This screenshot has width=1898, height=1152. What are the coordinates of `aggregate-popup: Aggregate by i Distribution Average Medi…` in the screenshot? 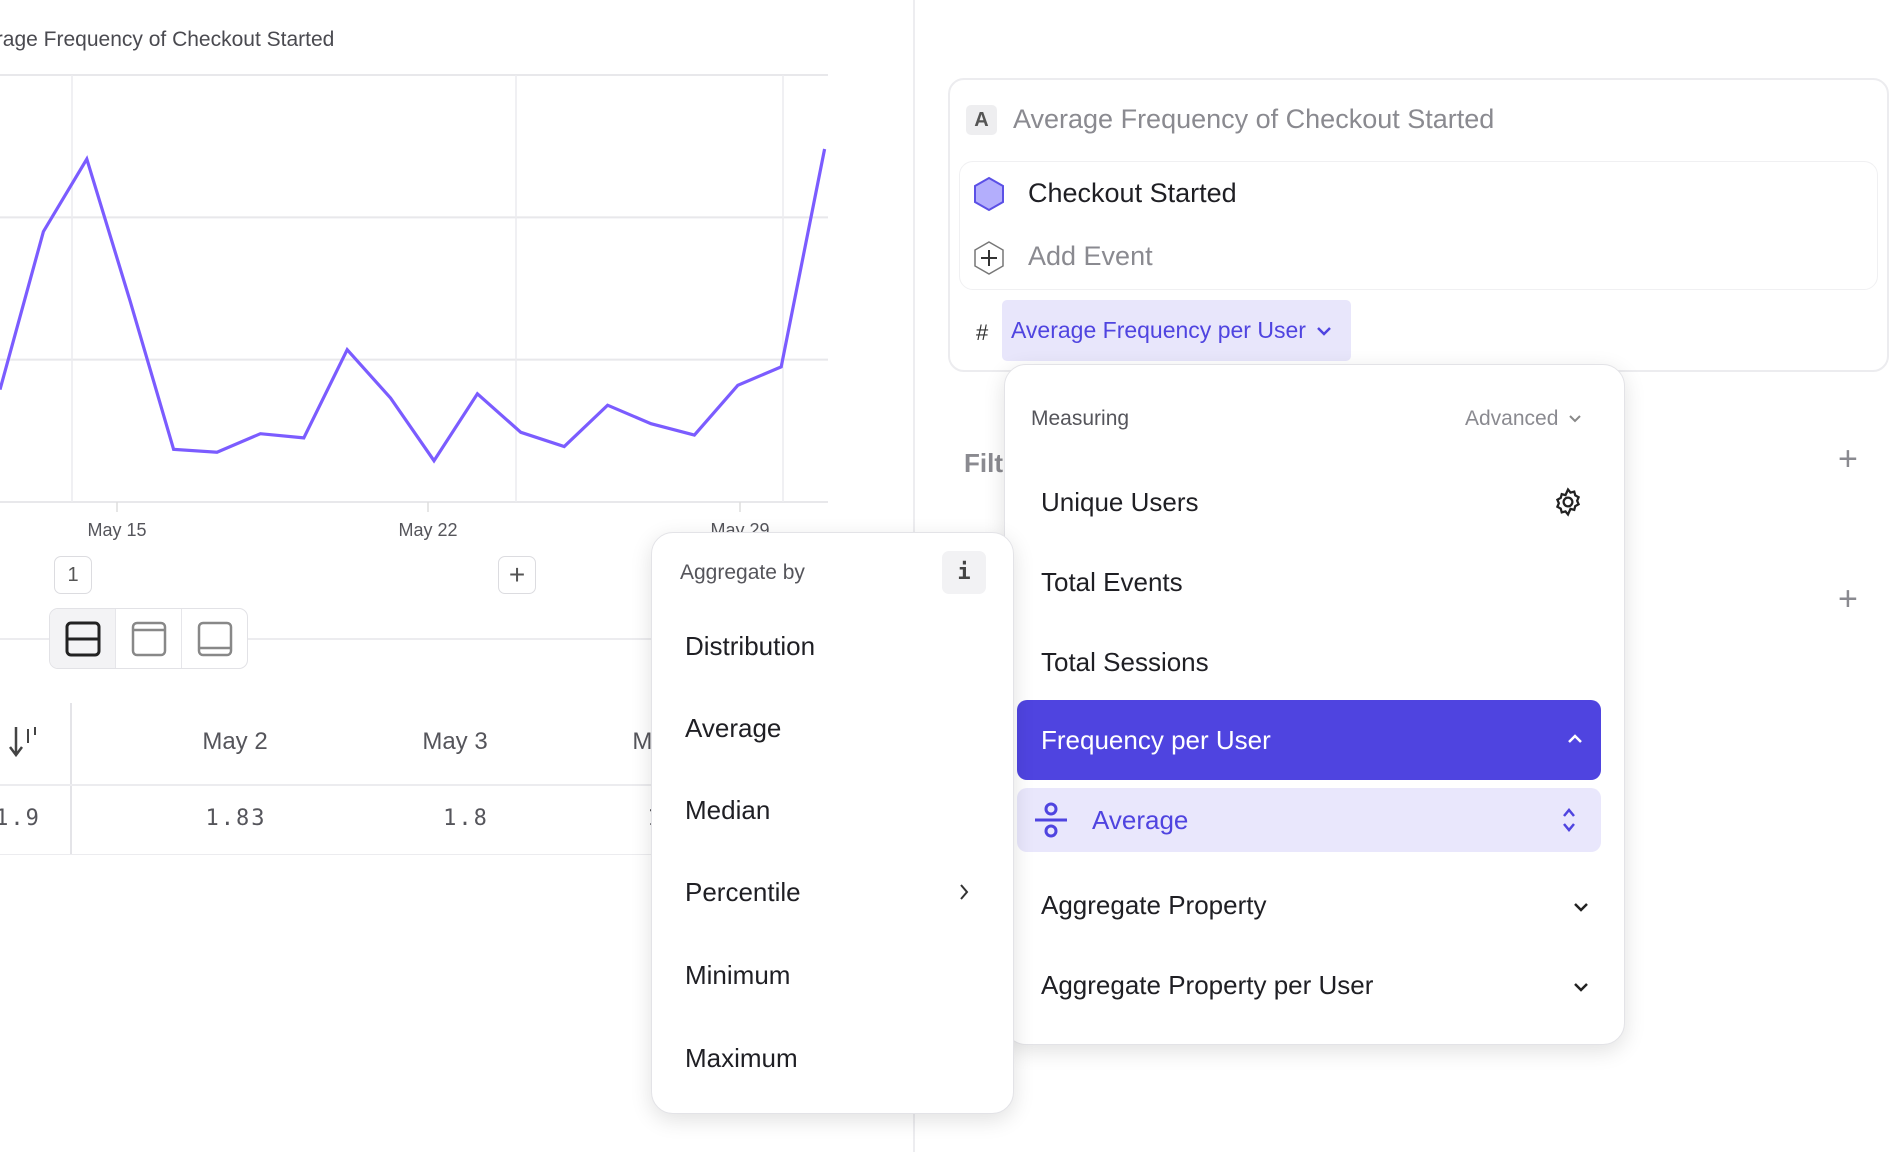 It's located at (832, 823).